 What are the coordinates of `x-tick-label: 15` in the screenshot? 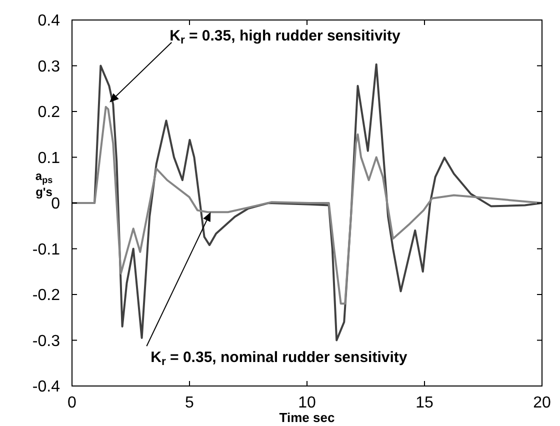 It's located at (425, 403).